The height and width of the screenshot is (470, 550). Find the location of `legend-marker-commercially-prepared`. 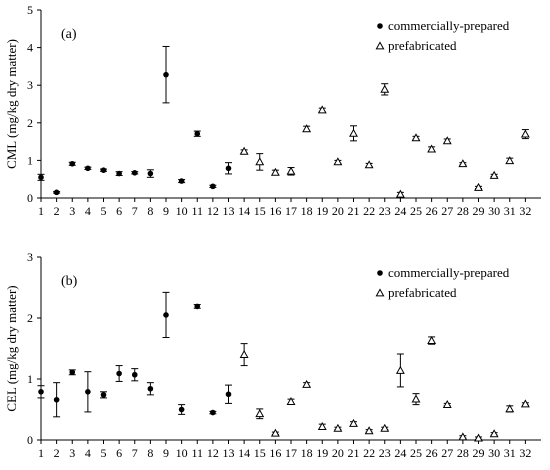

legend-marker-commercially-prepared is located at coordinates (380, 273).